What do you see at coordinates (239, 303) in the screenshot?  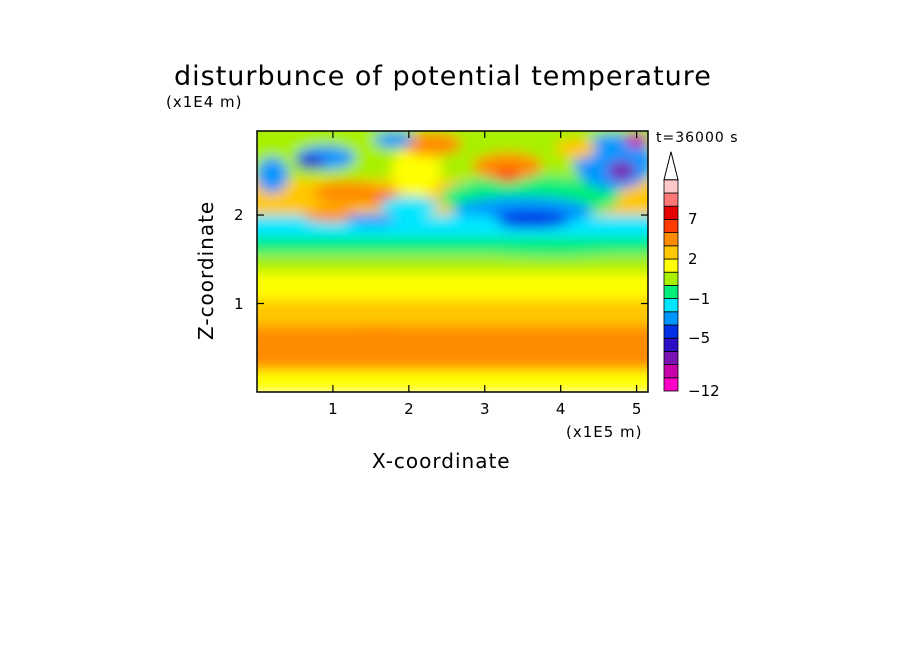 I see `y-tick-label: 1` at bounding box center [239, 303].